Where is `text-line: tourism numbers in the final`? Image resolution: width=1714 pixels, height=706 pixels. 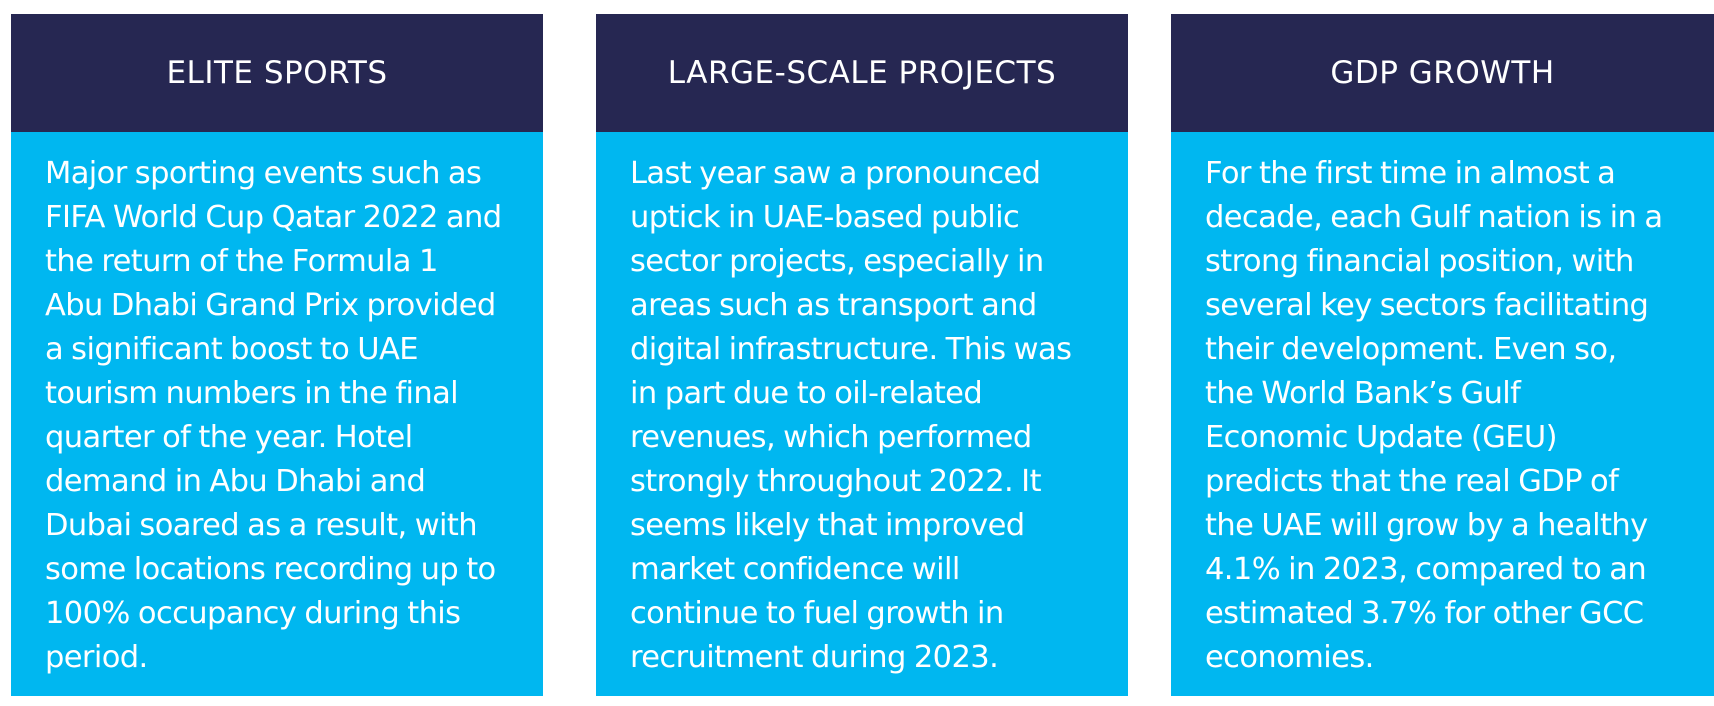 text-line: tourism numbers in the final is located at coordinates (252, 393).